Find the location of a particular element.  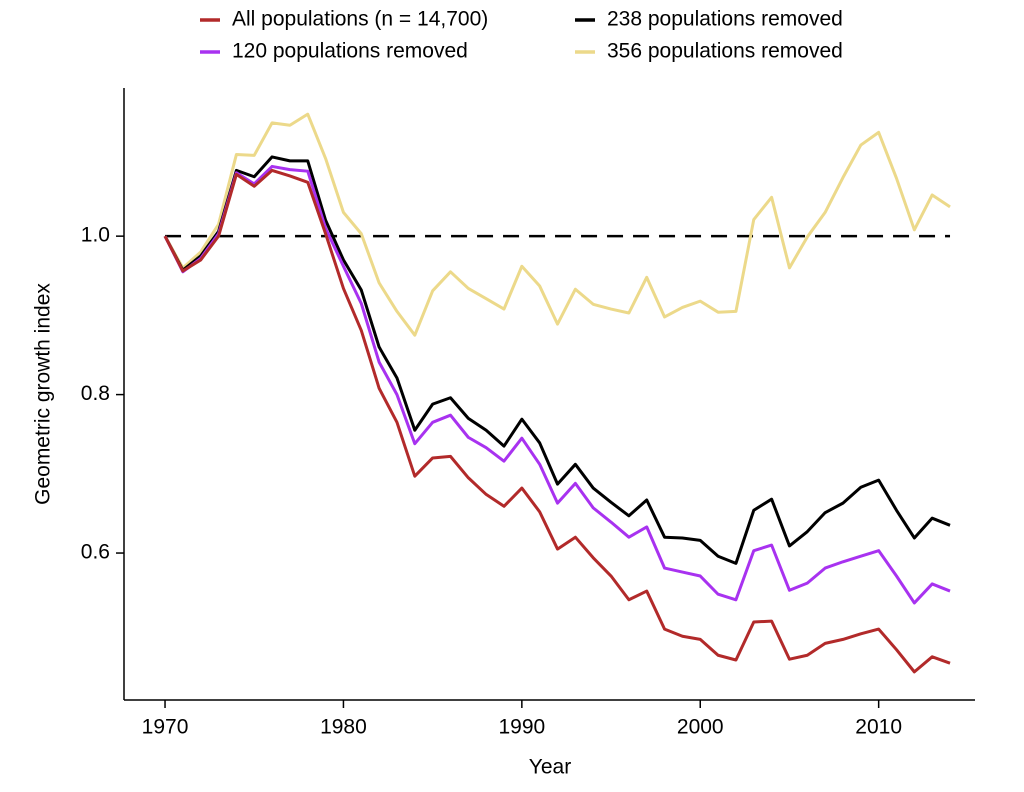

x-tick-label: 2000 is located at coordinates (700, 727).